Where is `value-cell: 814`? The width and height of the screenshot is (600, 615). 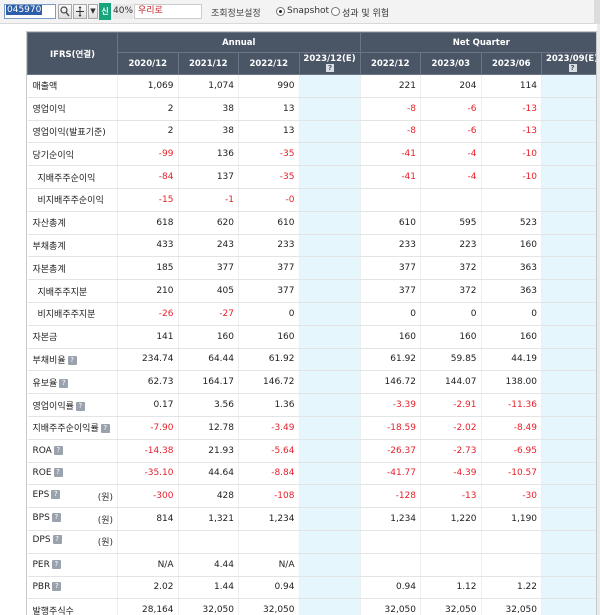 value-cell: 814 is located at coordinates (147, 519).